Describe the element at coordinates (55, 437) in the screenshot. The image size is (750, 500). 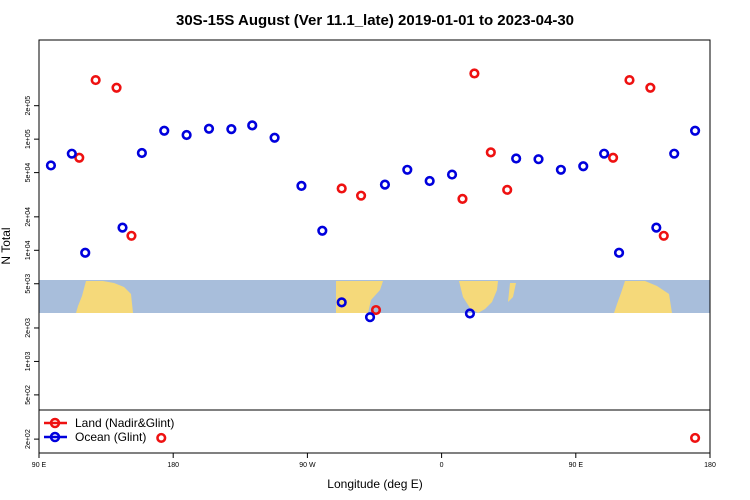
I see `legend-ocean-marker` at that location.